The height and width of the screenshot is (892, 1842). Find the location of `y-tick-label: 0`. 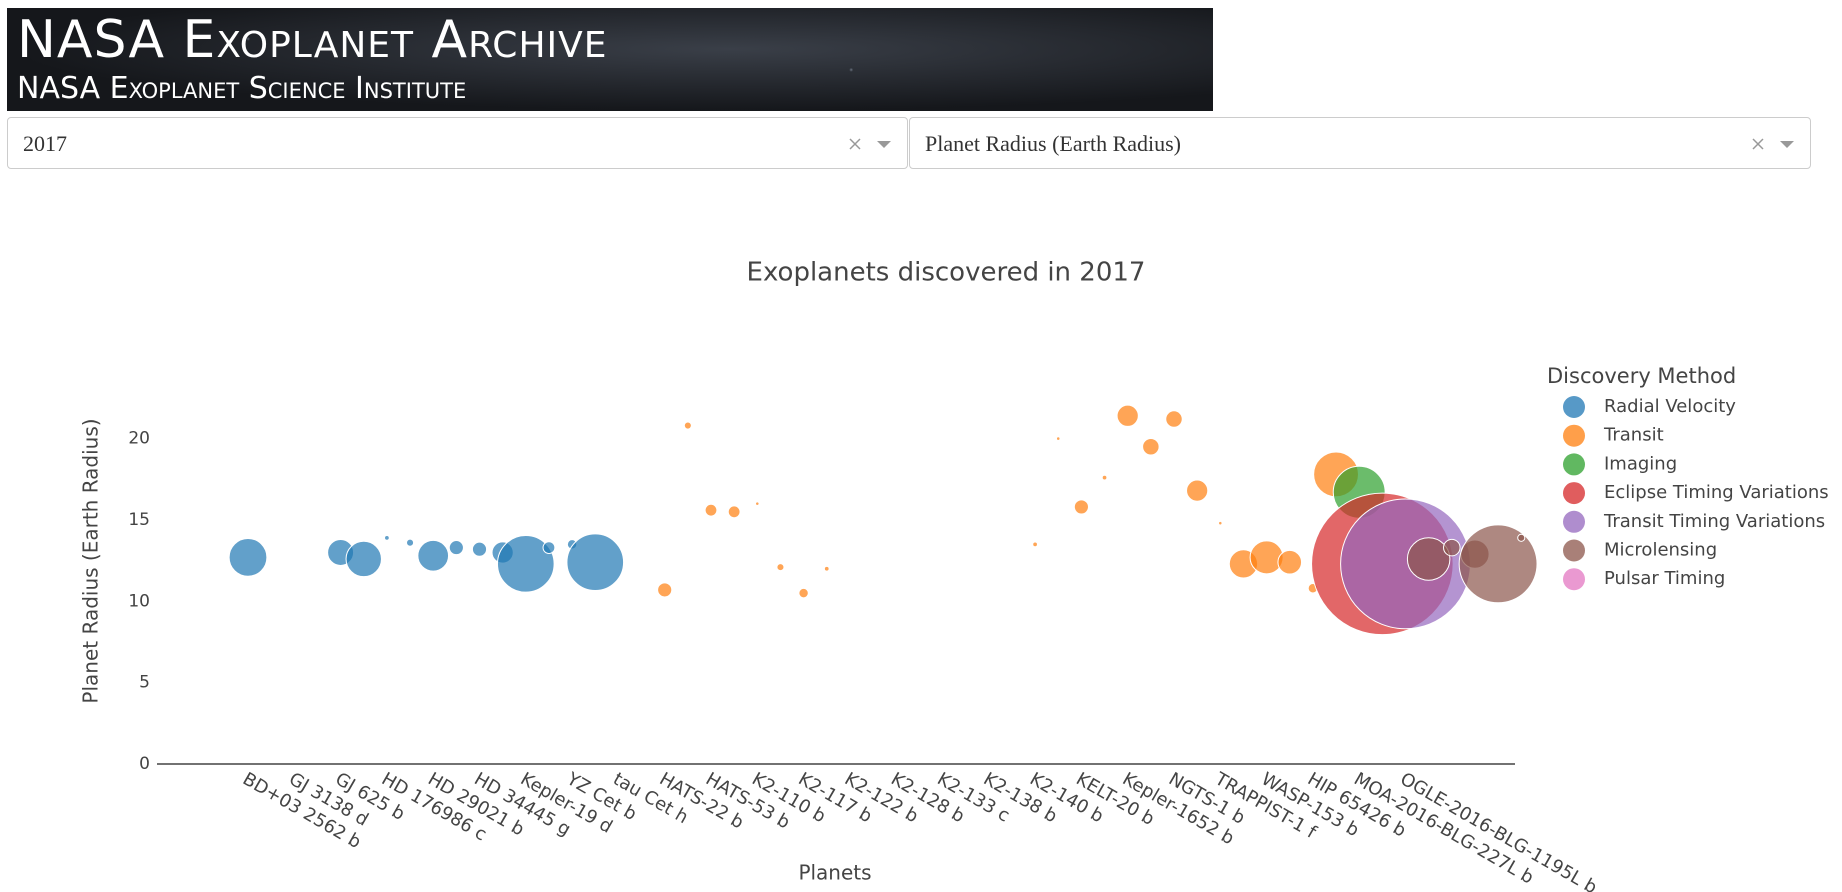

y-tick-label: 0 is located at coordinates (144, 764).